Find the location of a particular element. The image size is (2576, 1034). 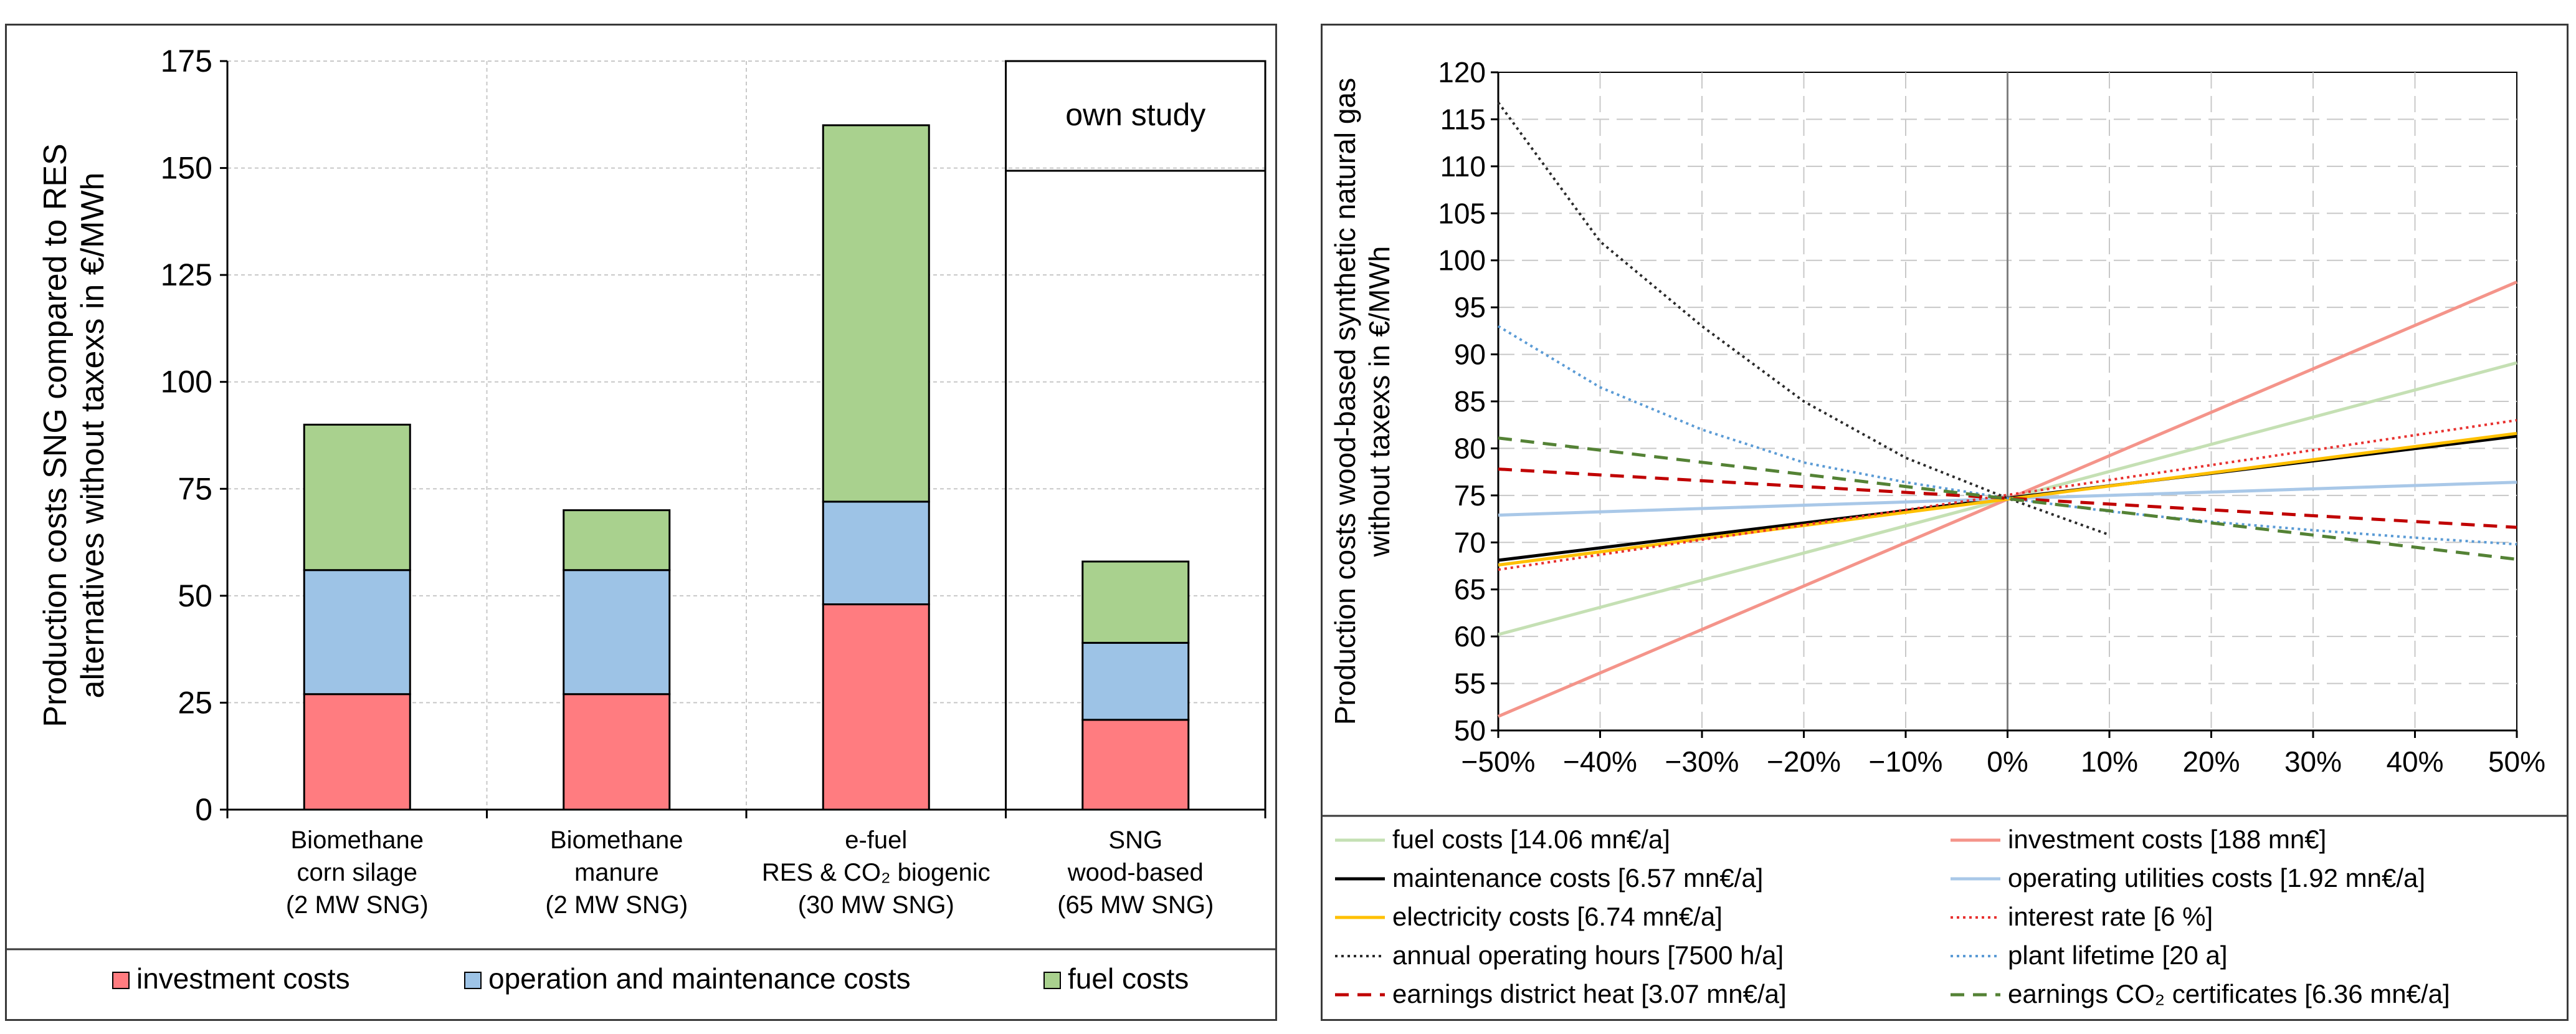

x-tick-label: 30% is located at coordinates (2313, 761).